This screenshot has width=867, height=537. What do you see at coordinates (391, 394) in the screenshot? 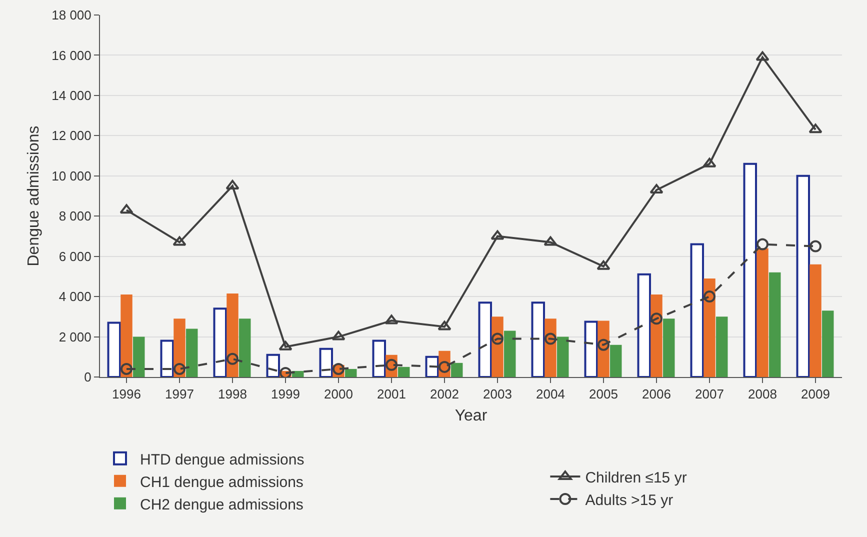
I see `x-tick-label: 2001` at bounding box center [391, 394].